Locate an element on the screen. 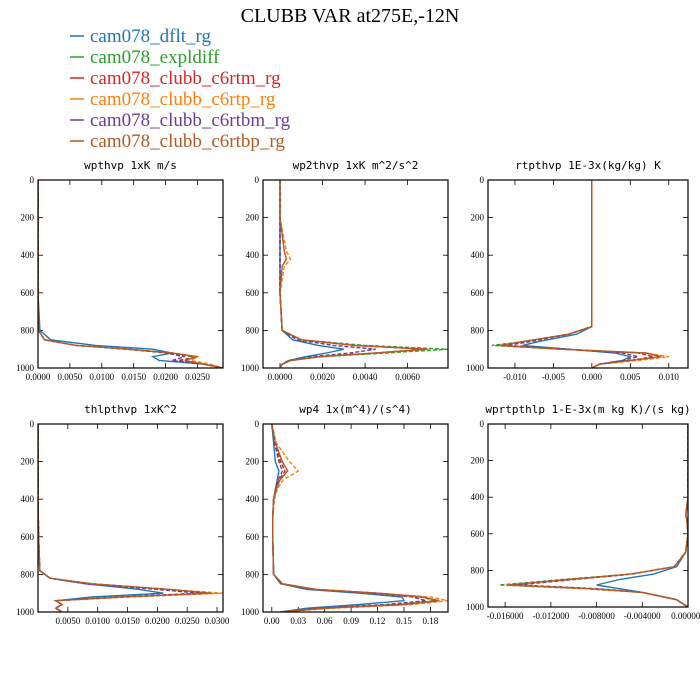  x-tick-label: -0.010 is located at coordinates (515, 377).